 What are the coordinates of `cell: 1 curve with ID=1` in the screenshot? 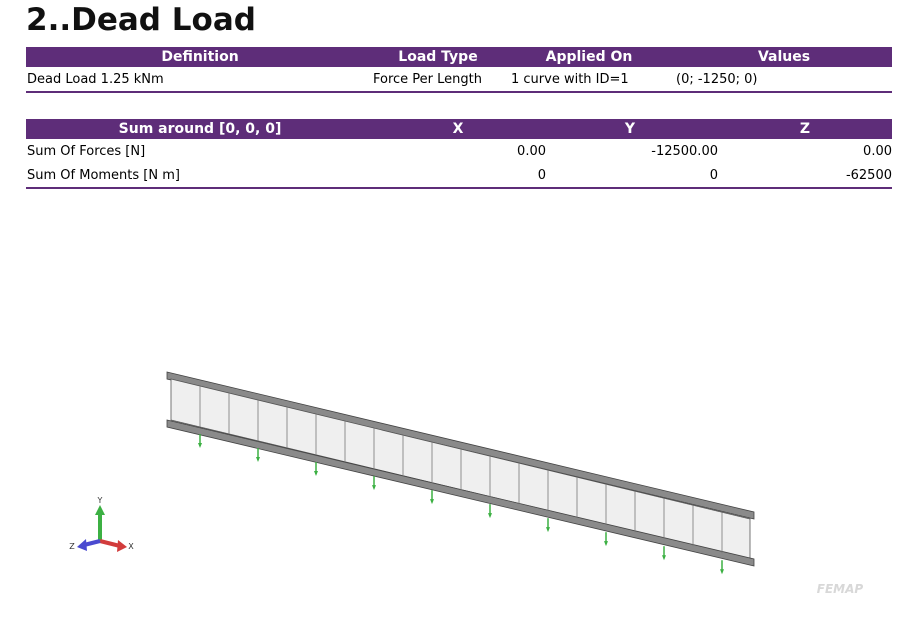 It's located at (570, 79).